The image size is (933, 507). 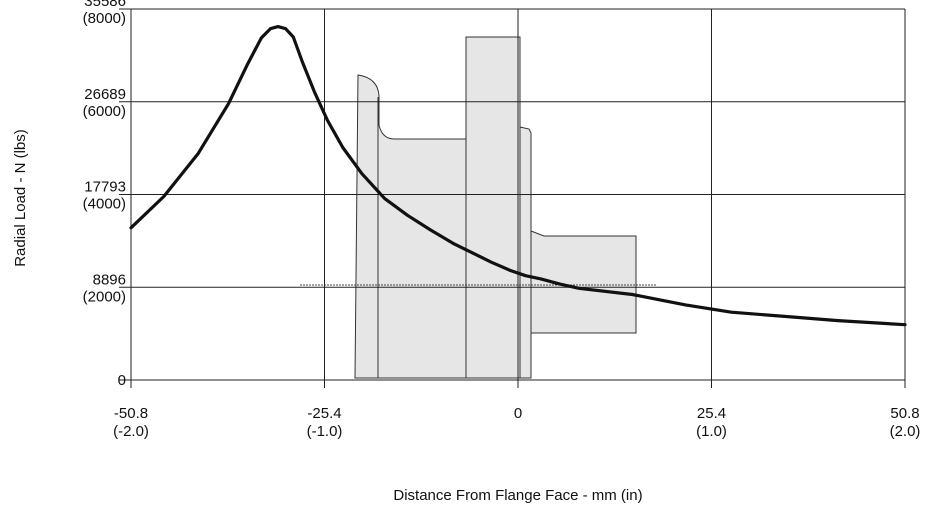 I want to click on y-axis-title: Radial Load - N (lbs), so click(x=20, y=198).